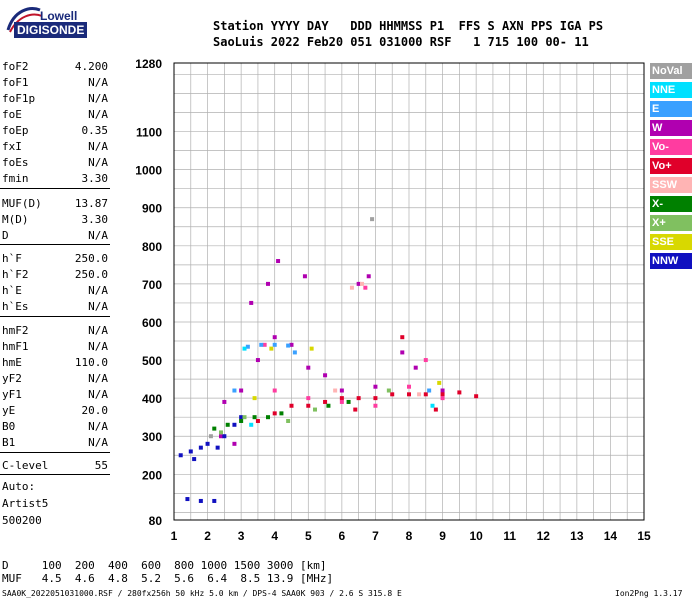  What do you see at coordinates (12, 290) in the screenshot?
I see `param-key: h`E` at bounding box center [12, 290].